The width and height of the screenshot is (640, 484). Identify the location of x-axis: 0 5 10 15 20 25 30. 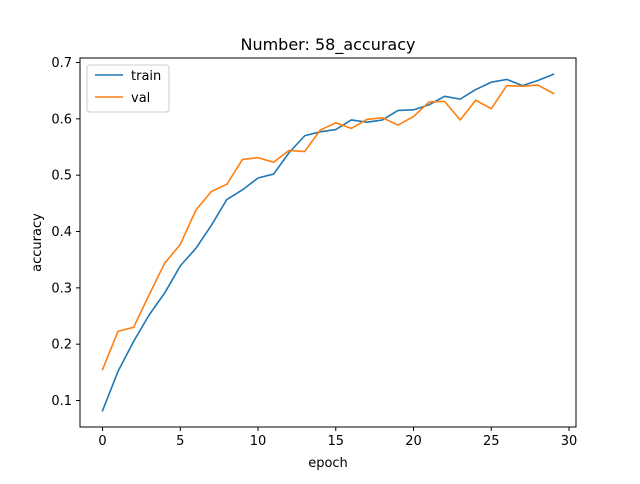
(337, 438).